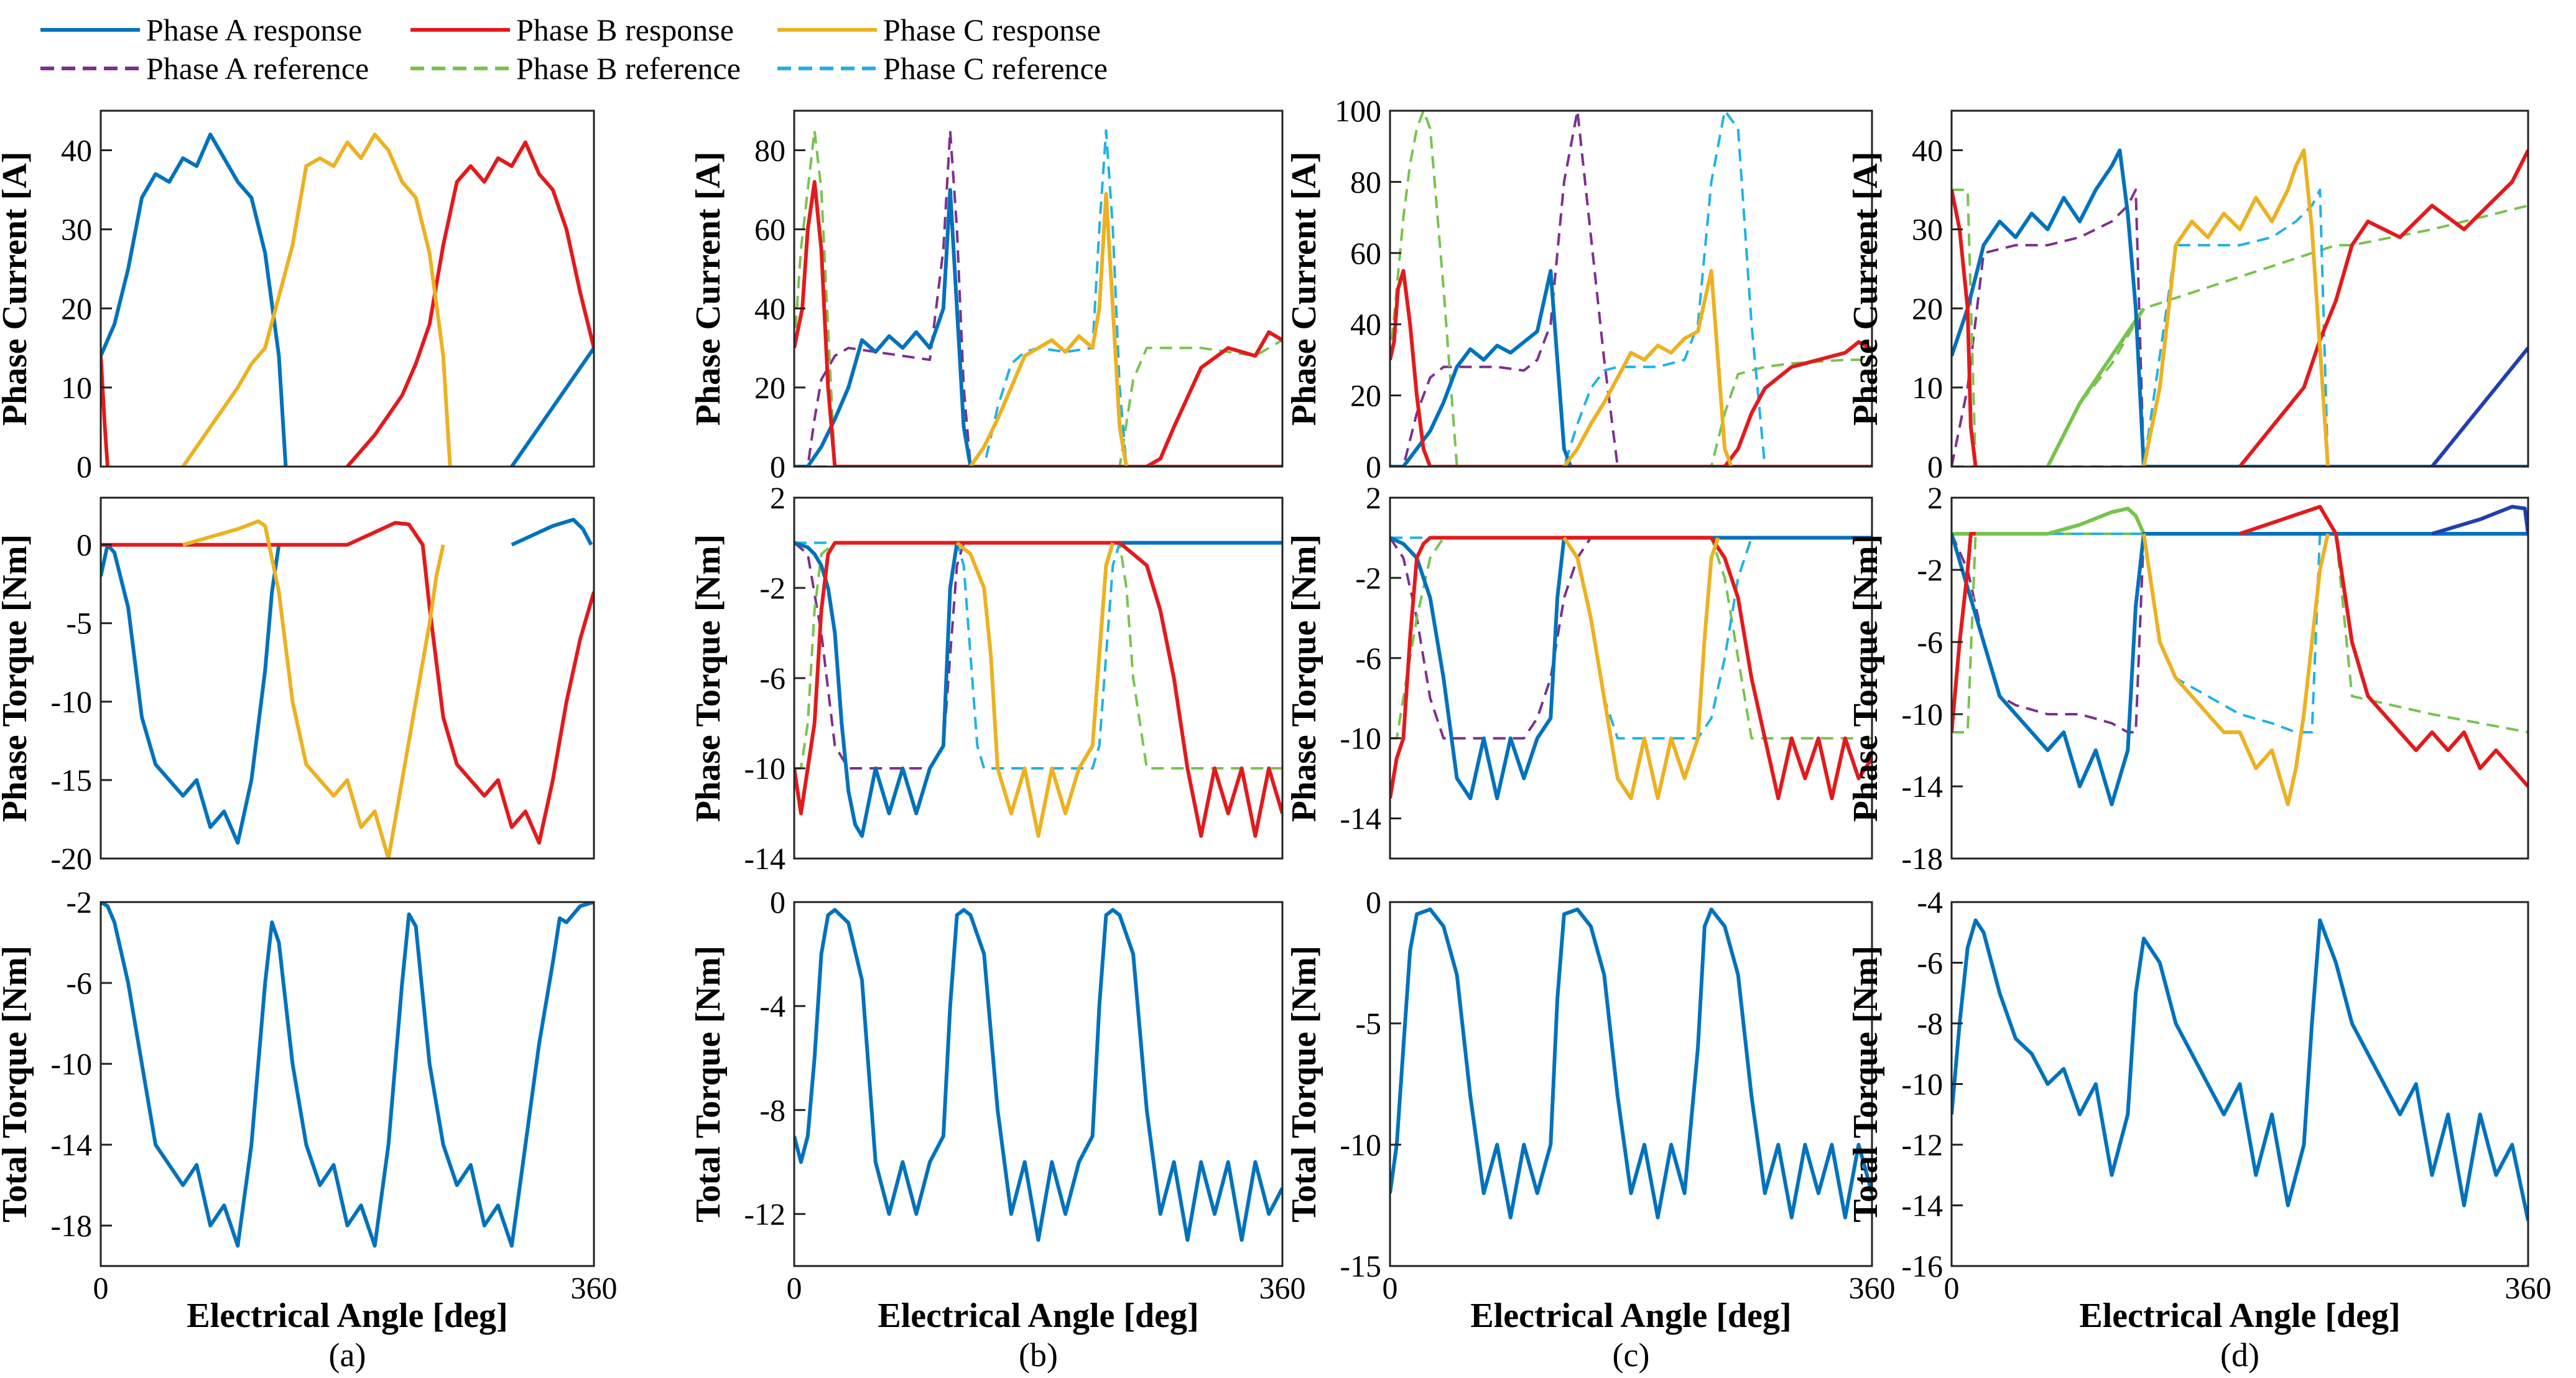  I want to click on y-axis-label: Phase Current [A], so click(17, 289).